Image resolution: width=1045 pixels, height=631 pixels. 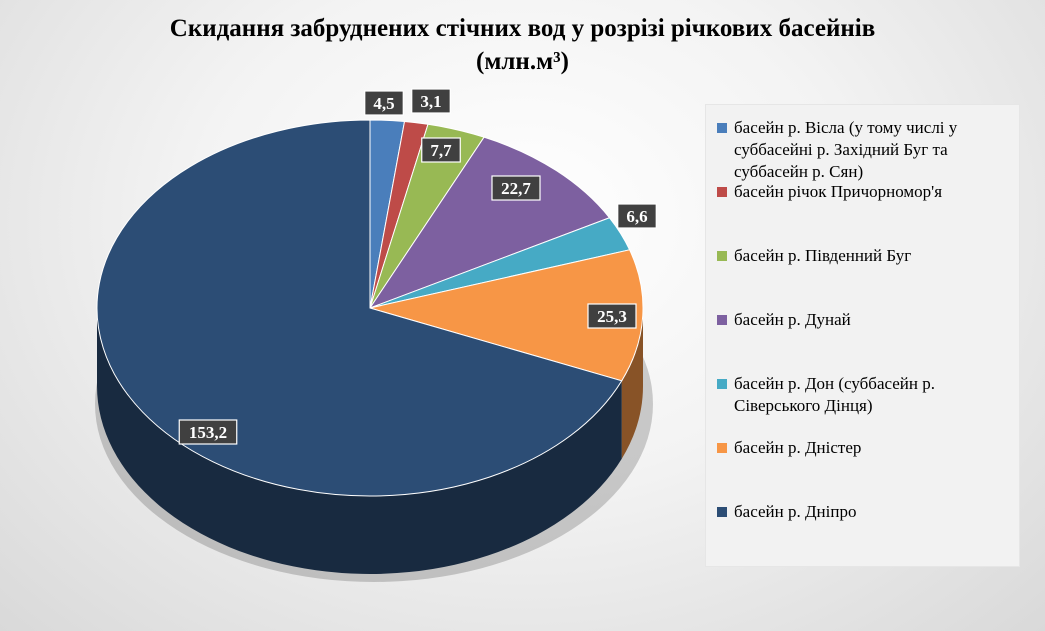 I want to click on legend-label: басейн р. Дунай, so click(x=792, y=319).